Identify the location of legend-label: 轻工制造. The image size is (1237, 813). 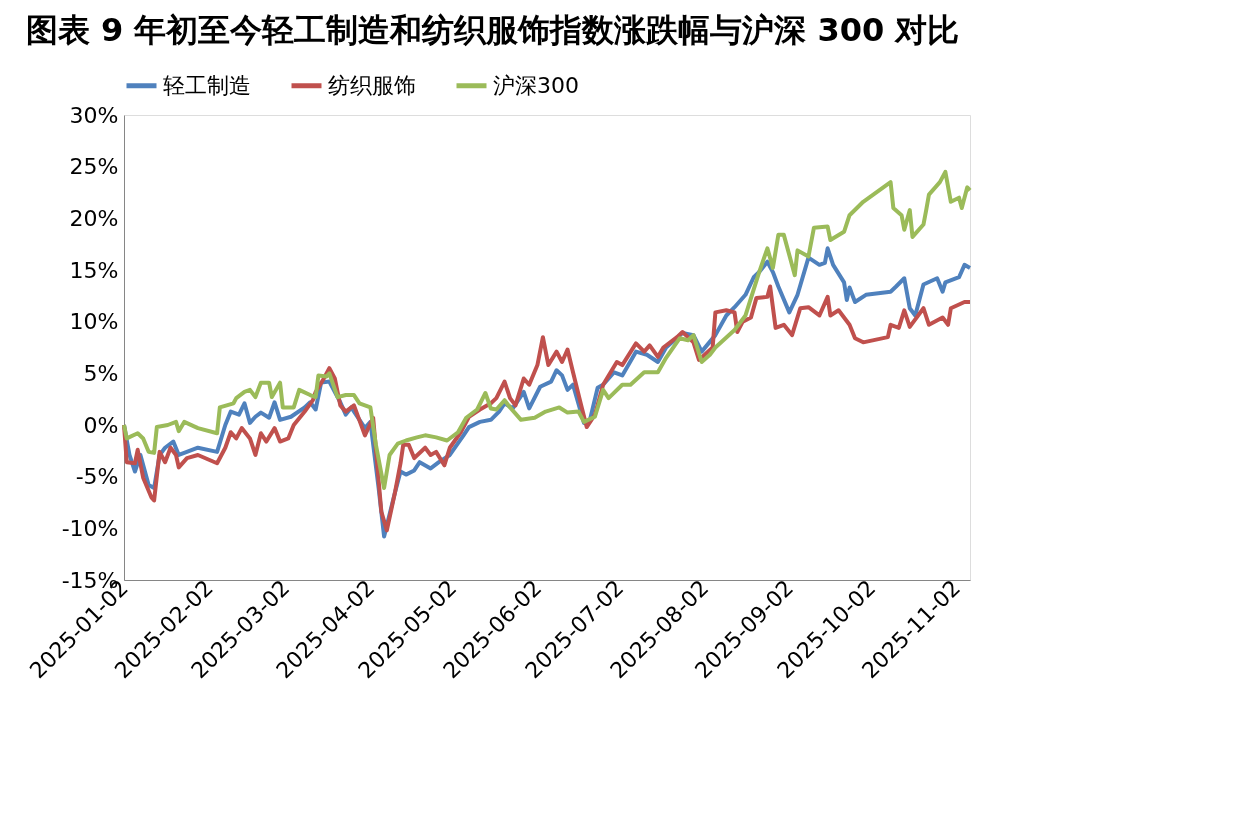
(207, 85).